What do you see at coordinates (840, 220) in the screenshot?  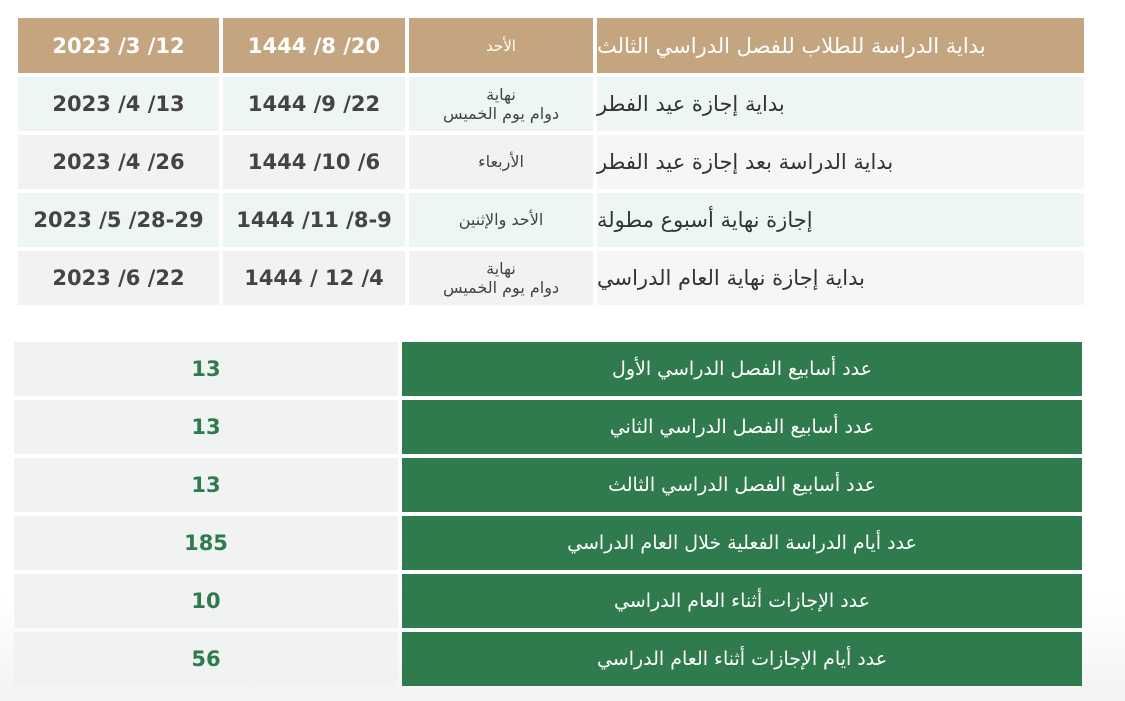 I see `event-cell: إجازة نهاية أسبوع مطولة` at bounding box center [840, 220].